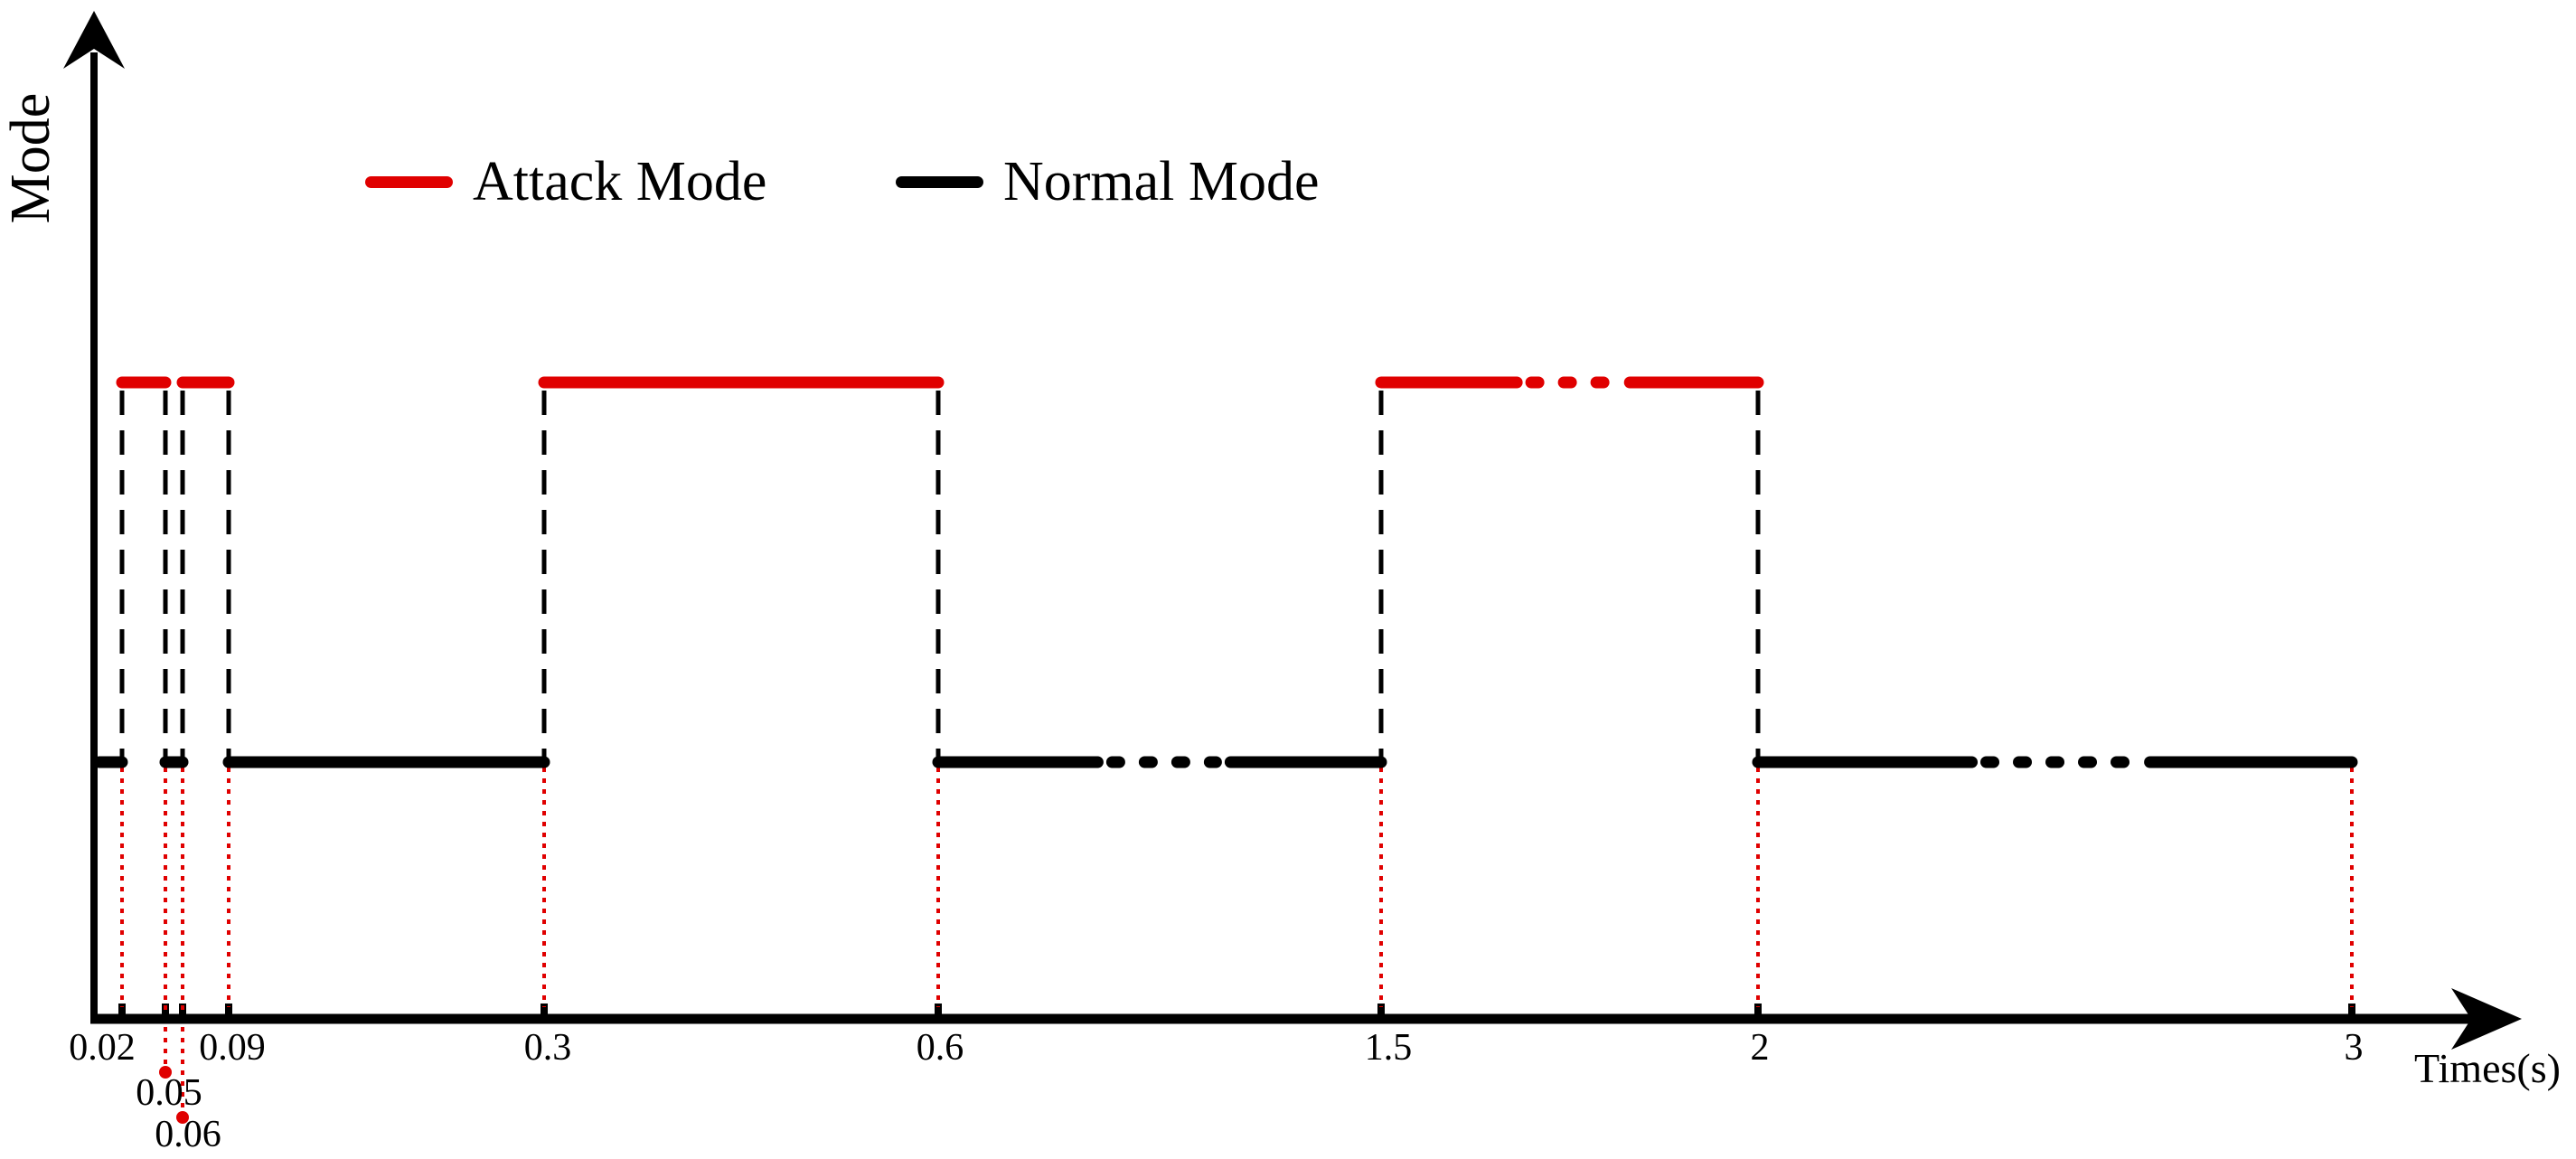  What do you see at coordinates (1761, 1048) in the screenshot?
I see `tick-label: 2` at bounding box center [1761, 1048].